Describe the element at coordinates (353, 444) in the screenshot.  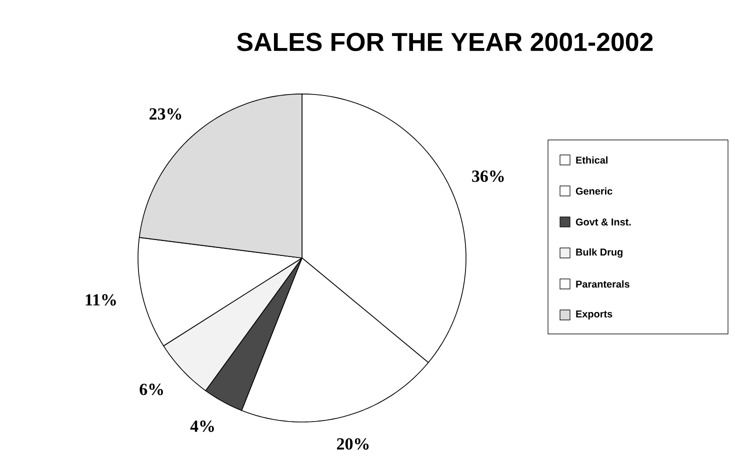
I see `data-label: 20%` at that location.